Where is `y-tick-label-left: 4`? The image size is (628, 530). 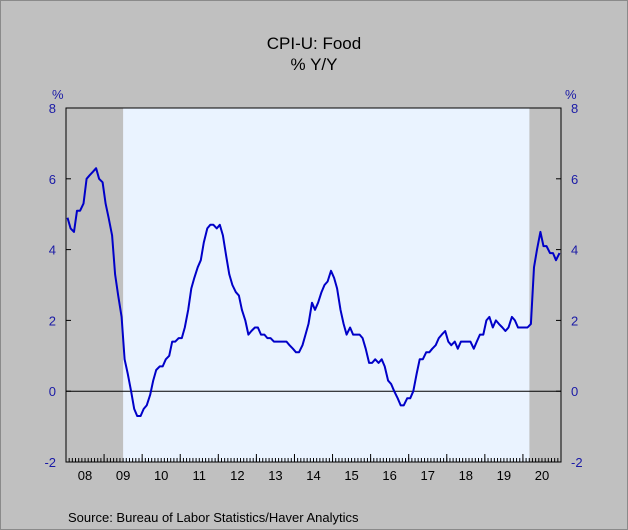
y-tick-label-left: 4 is located at coordinates (52, 250).